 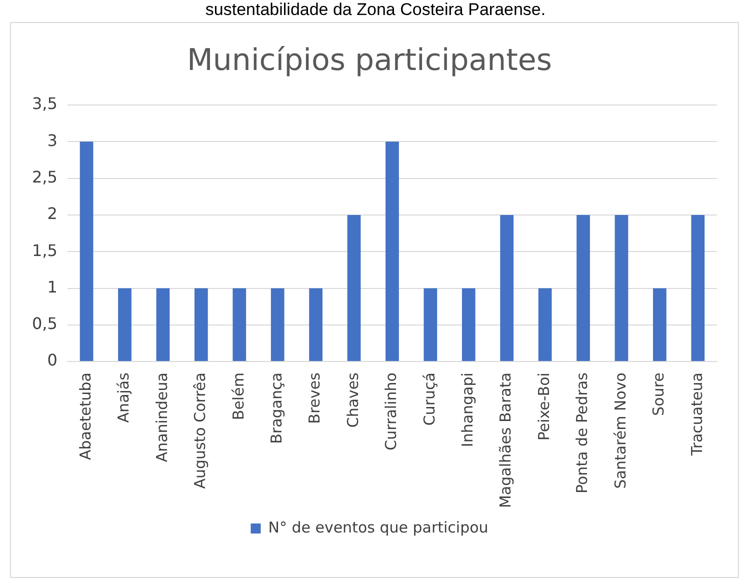 I want to click on x-tick-label: Ananindeua, so click(x=161, y=417).